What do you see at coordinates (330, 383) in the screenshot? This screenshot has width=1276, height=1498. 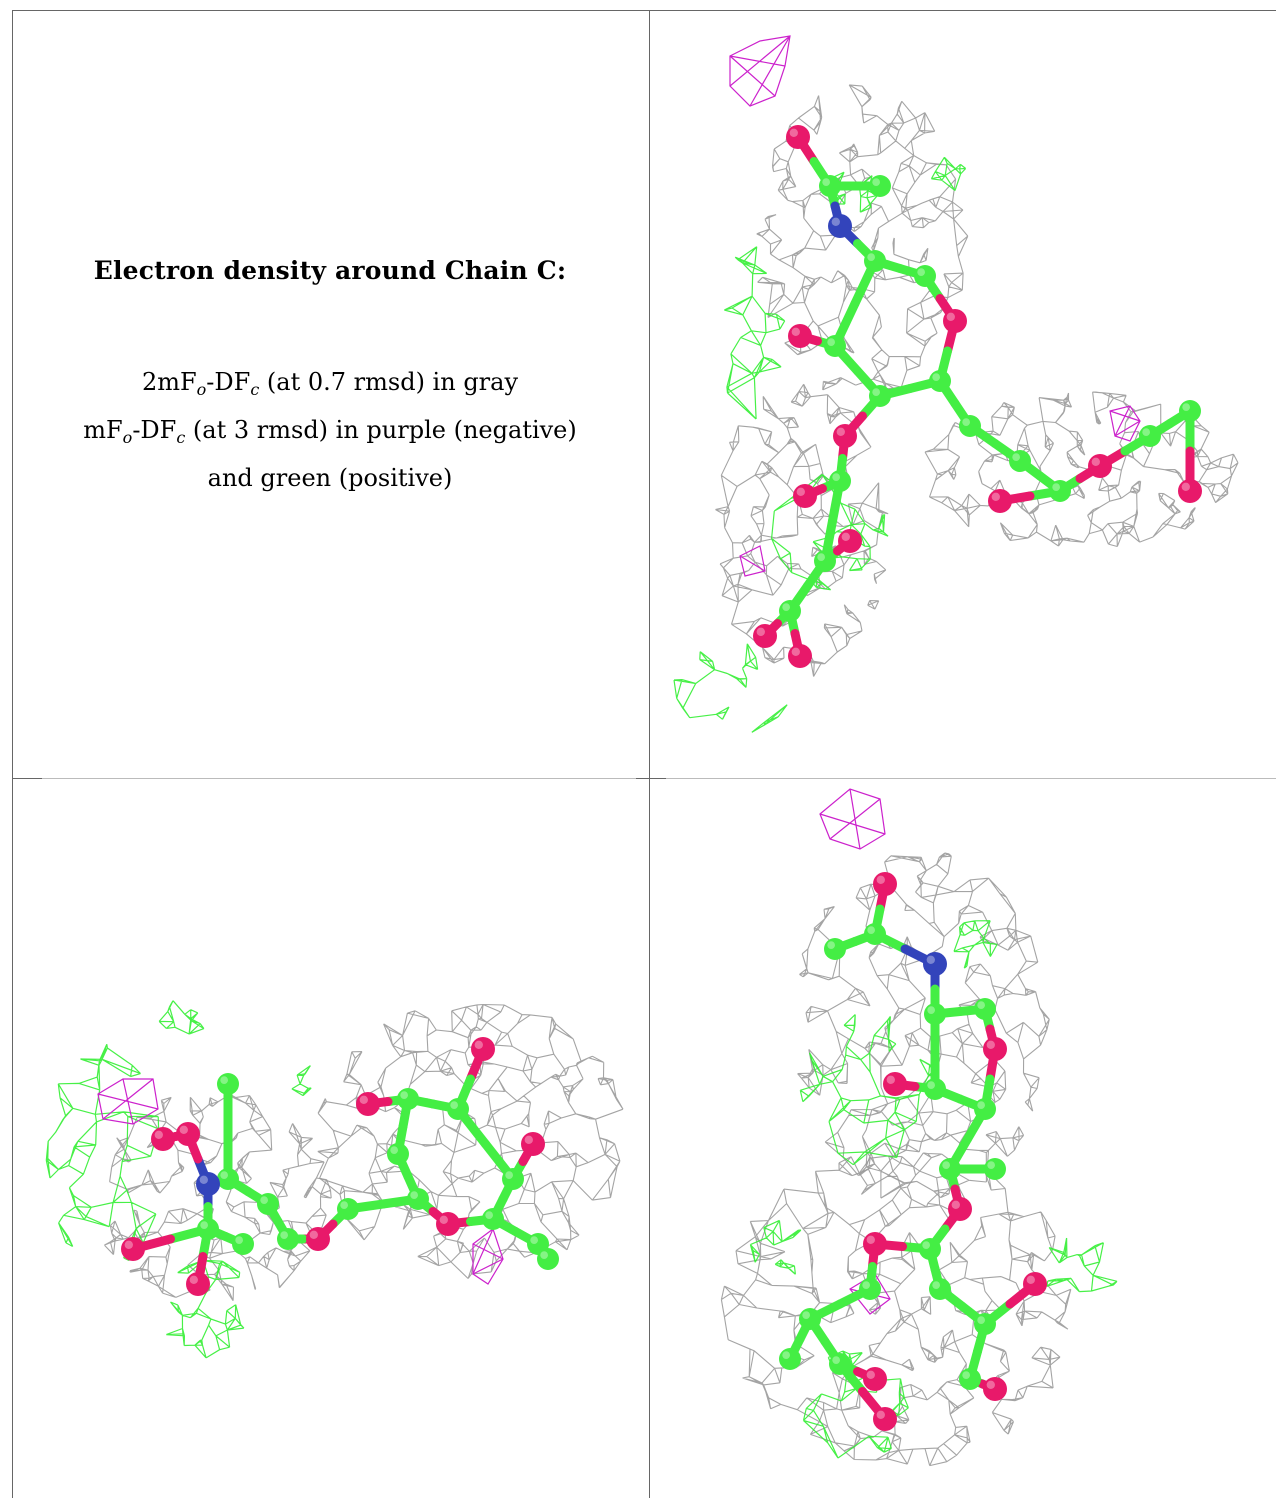 I see `legend-line-2mfo: 2mFo-DFc (at 0.7 rmsd) in gray` at bounding box center [330, 383].